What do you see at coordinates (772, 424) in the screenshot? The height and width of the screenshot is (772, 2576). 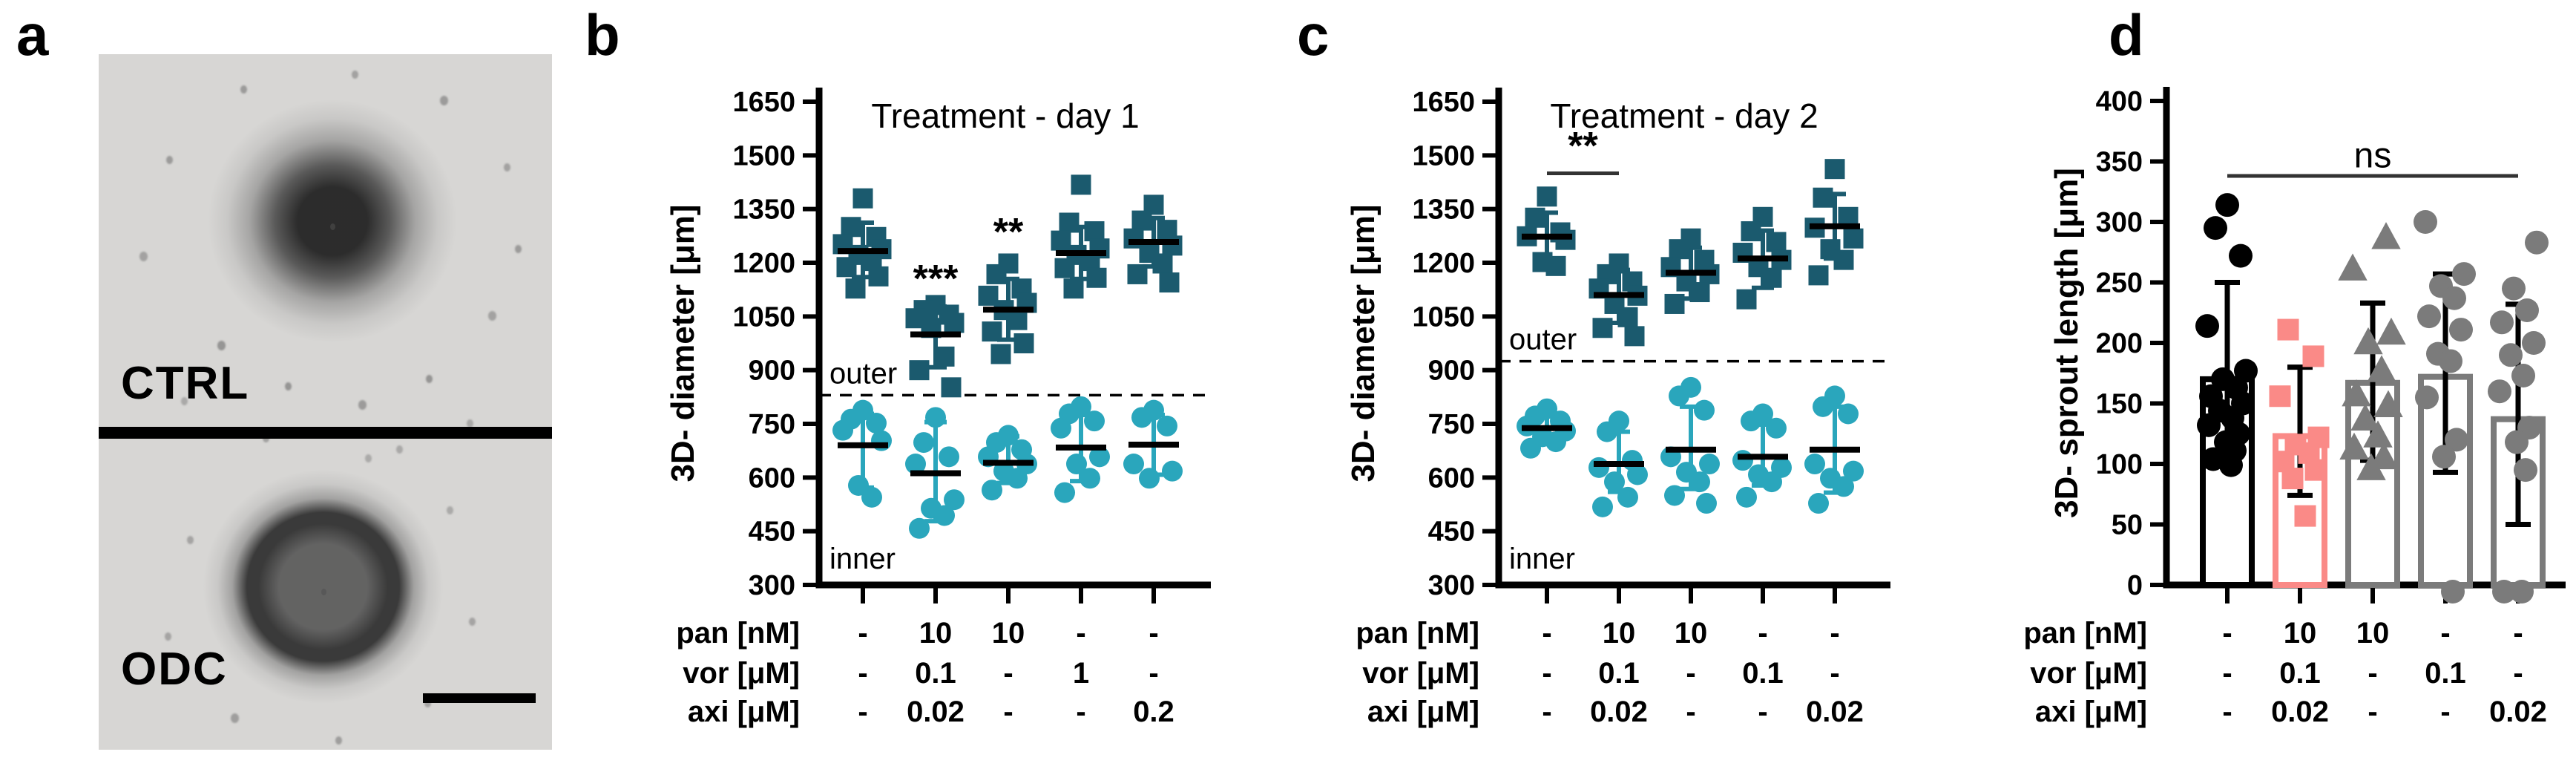 I see `y-tick-label: 750` at bounding box center [772, 424].